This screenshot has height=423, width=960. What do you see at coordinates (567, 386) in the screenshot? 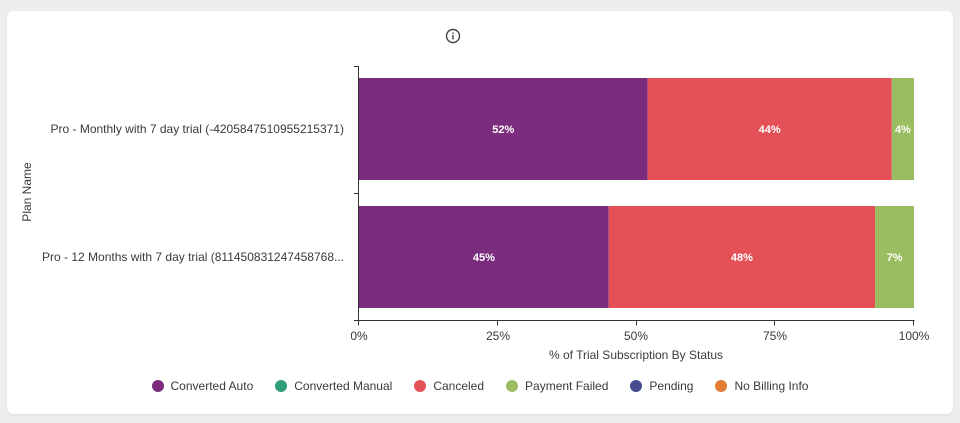
I see `legend-label: Payment Failed` at bounding box center [567, 386].